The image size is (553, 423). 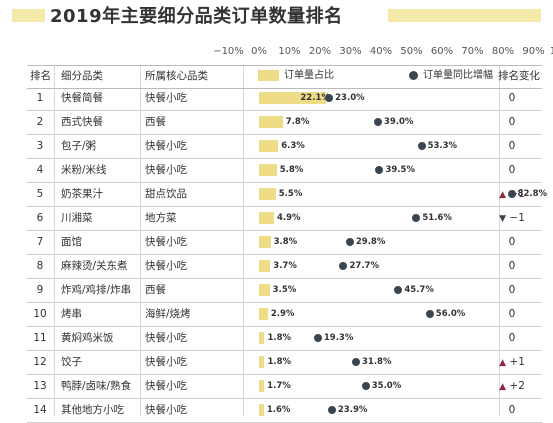 What do you see at coordinates (503, 51) in the screenshot?
I see `x-tick-label: 80%` at bounding box center [503, 51].